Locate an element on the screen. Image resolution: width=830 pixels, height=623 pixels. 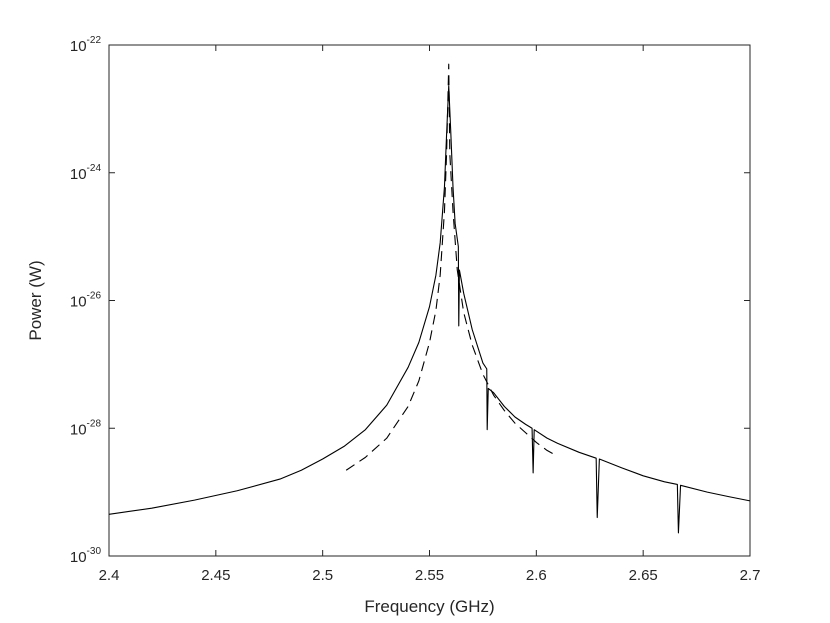
y-tick-label: 10-22 is located at coordinates (86, 45).